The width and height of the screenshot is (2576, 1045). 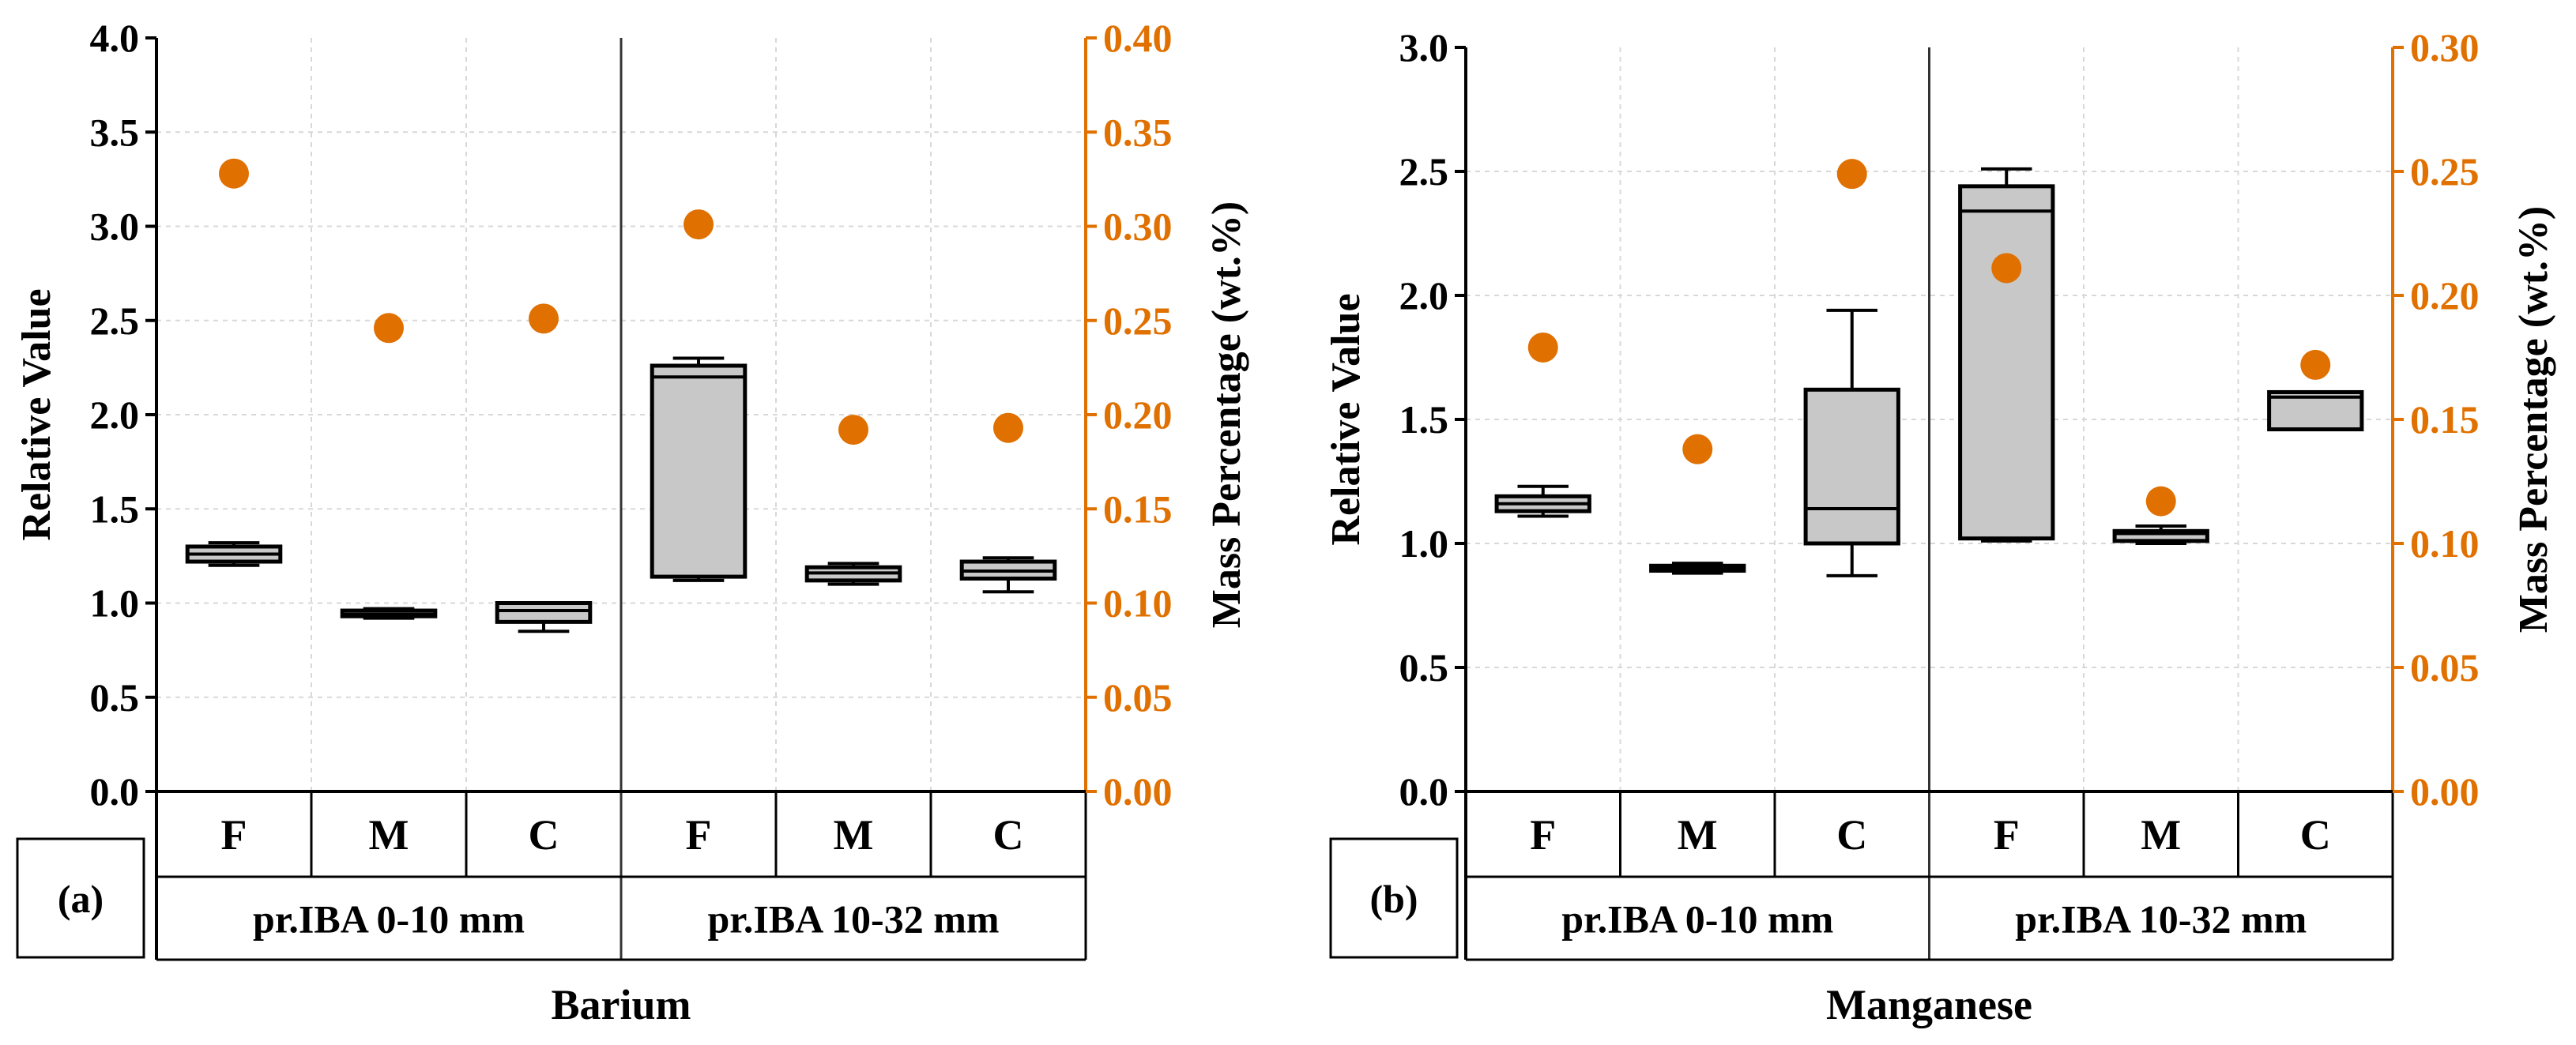 I want to click on y-tick-label-right: 0.35, so click(x=1138, y=132).